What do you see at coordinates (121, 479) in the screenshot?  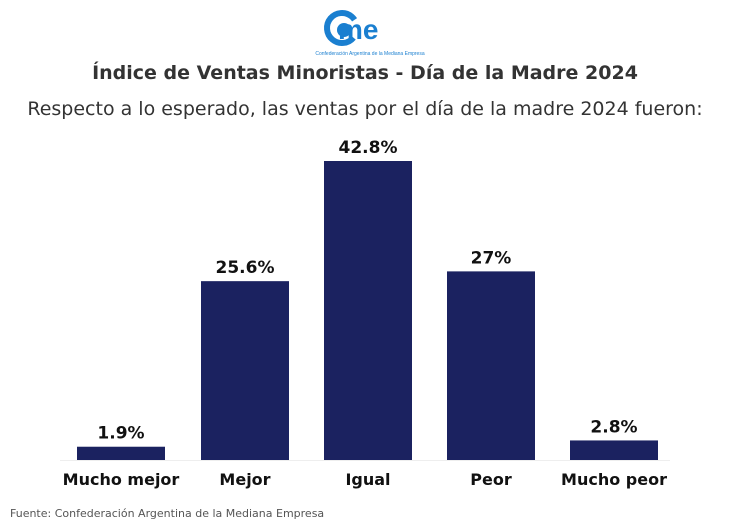 I see `category-label: Mucho mejor` at bounding box center [121, 479].